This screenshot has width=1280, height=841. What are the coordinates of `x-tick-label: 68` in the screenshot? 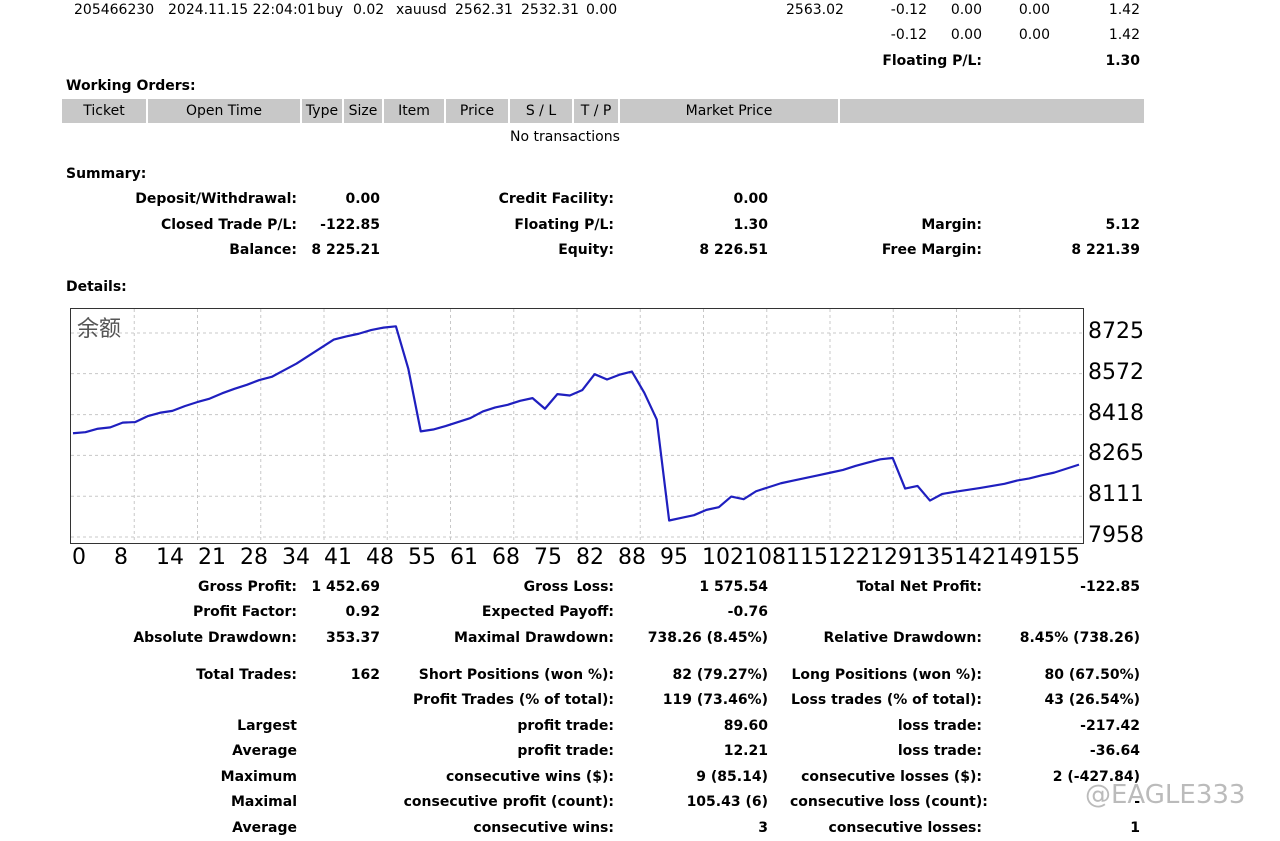 It's located at (506, 555).